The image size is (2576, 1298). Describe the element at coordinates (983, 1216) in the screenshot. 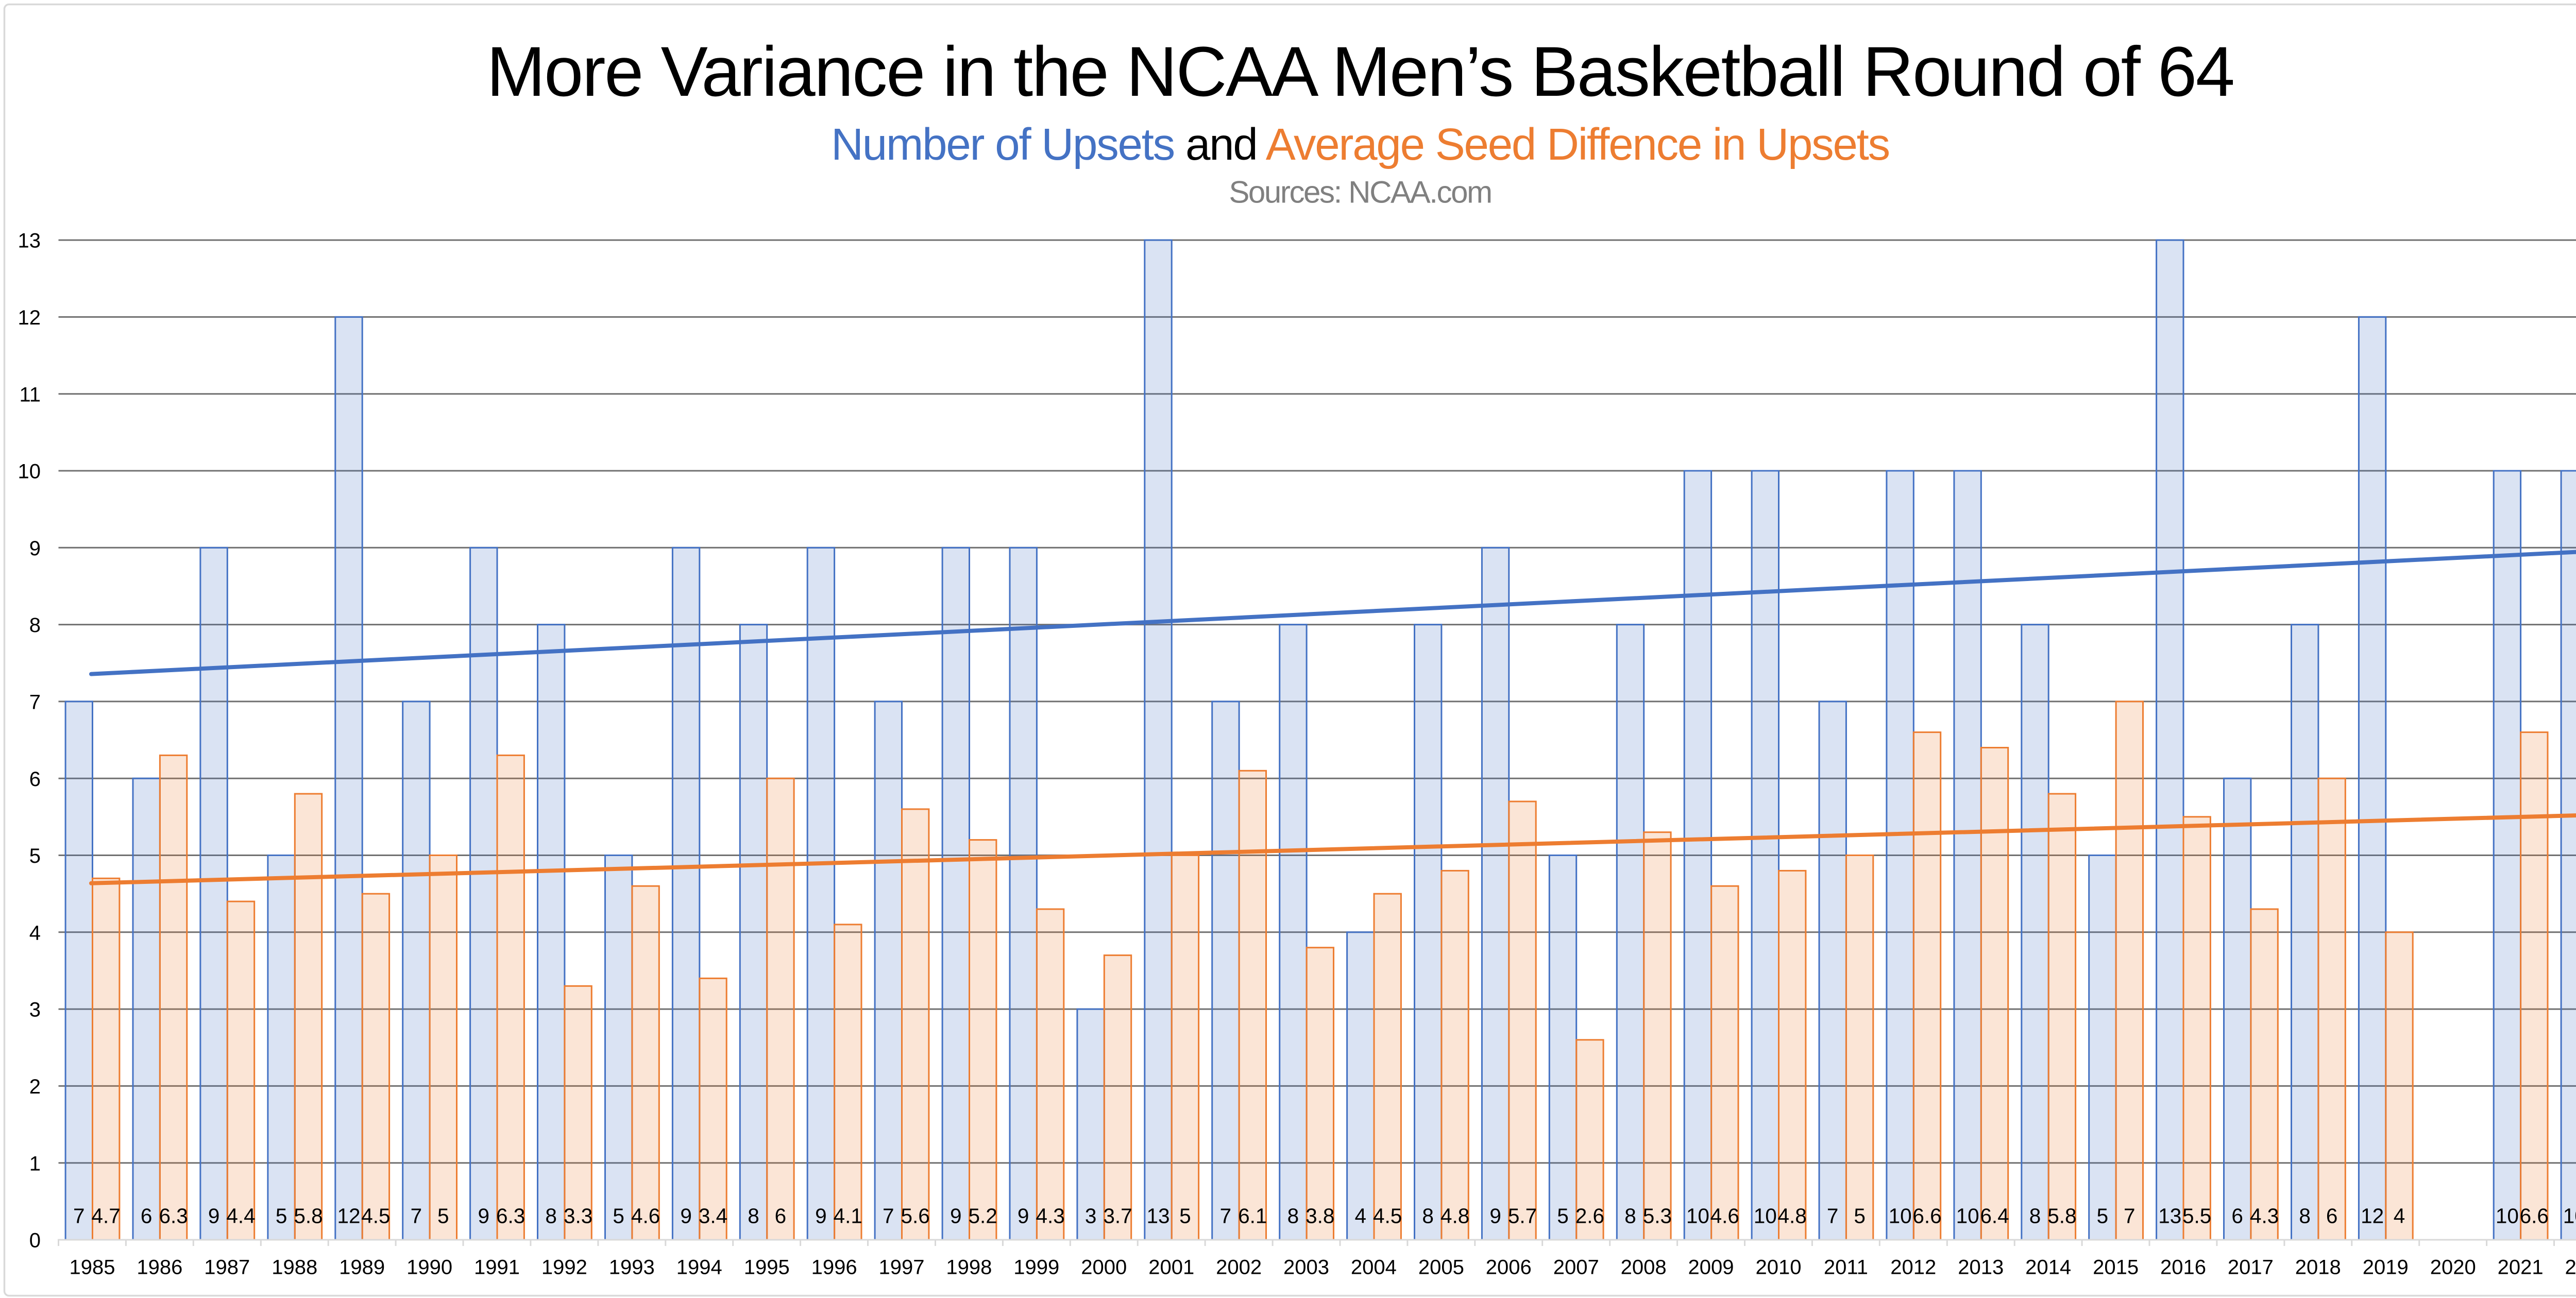

I see `svg-text: 5.2` at that location.